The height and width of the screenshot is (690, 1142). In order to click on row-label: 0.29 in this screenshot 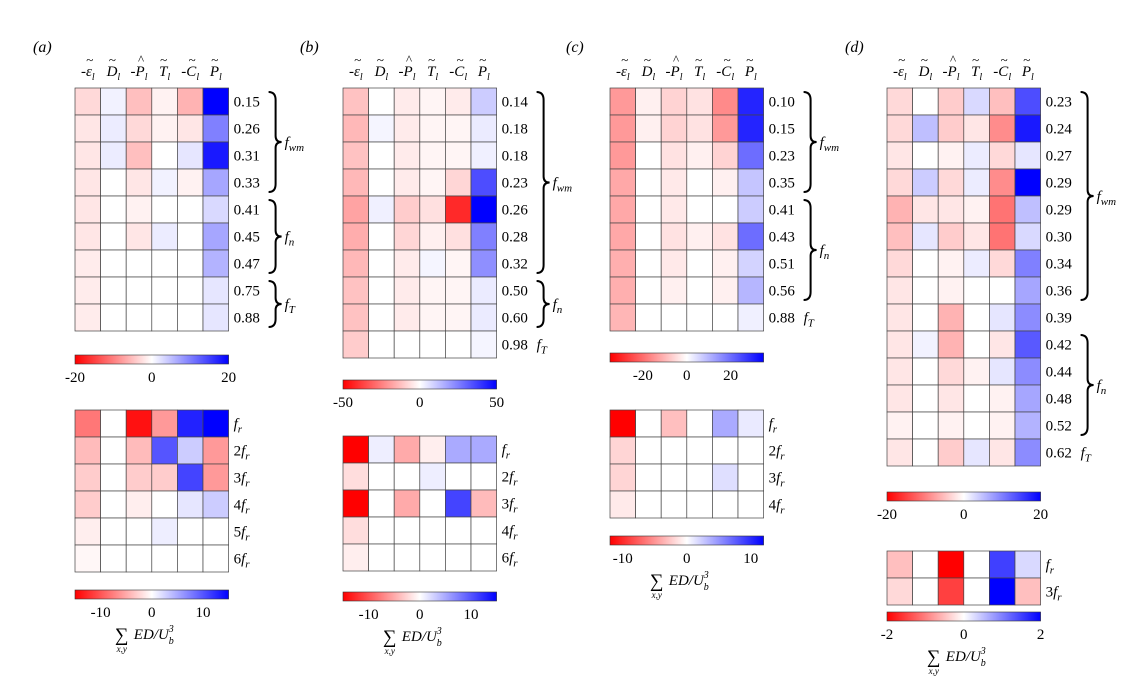, I will do `click(1059, 184)`.